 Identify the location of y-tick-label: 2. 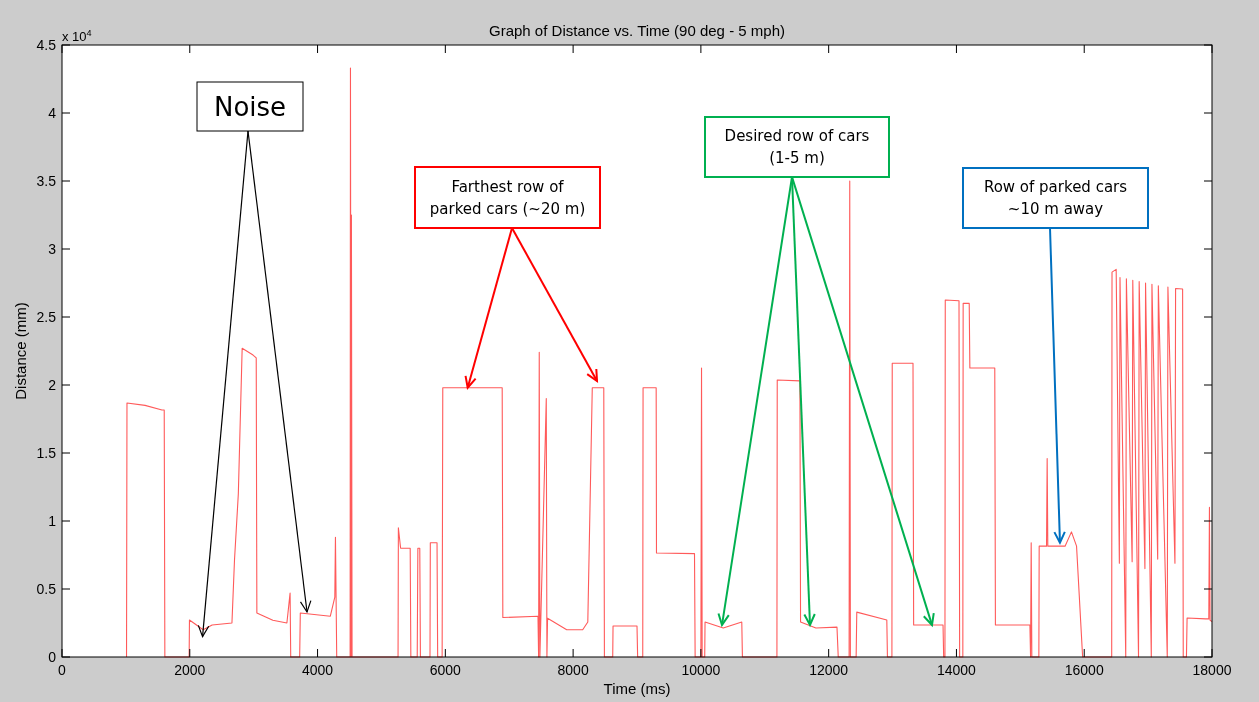
(52, 385).